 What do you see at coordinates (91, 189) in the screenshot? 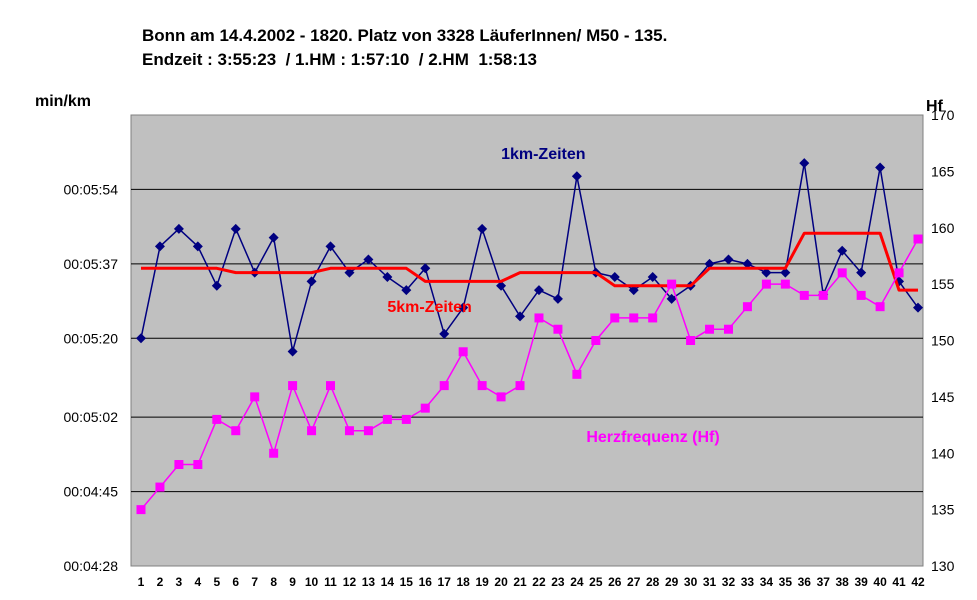
I see `y-left-tick-label: 00:05:54` at bounding box center [91, 189].